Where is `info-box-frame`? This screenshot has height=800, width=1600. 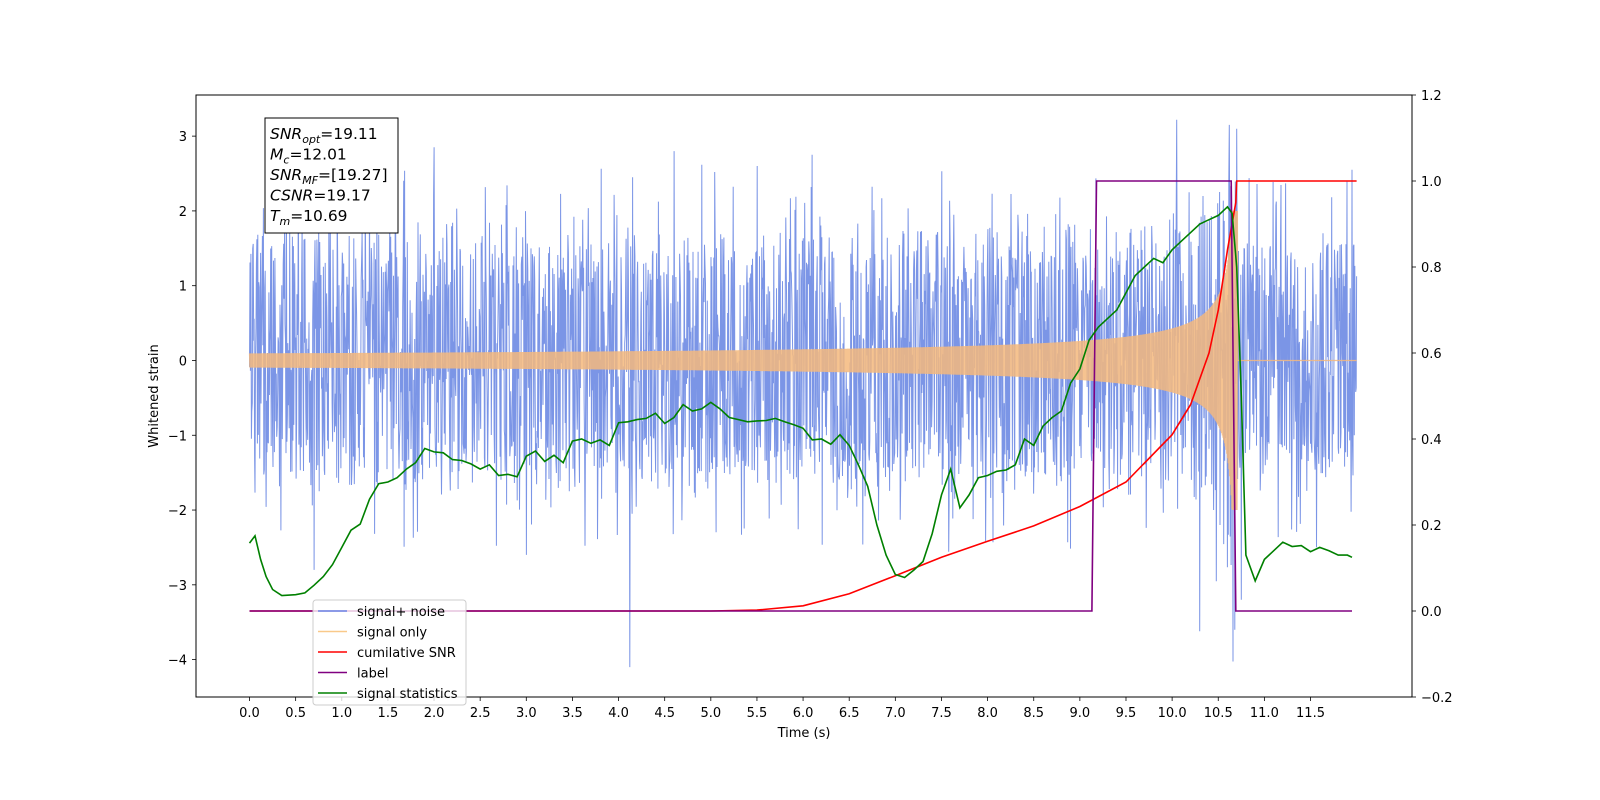
info-box-frame is located at coordinates (331, 175).